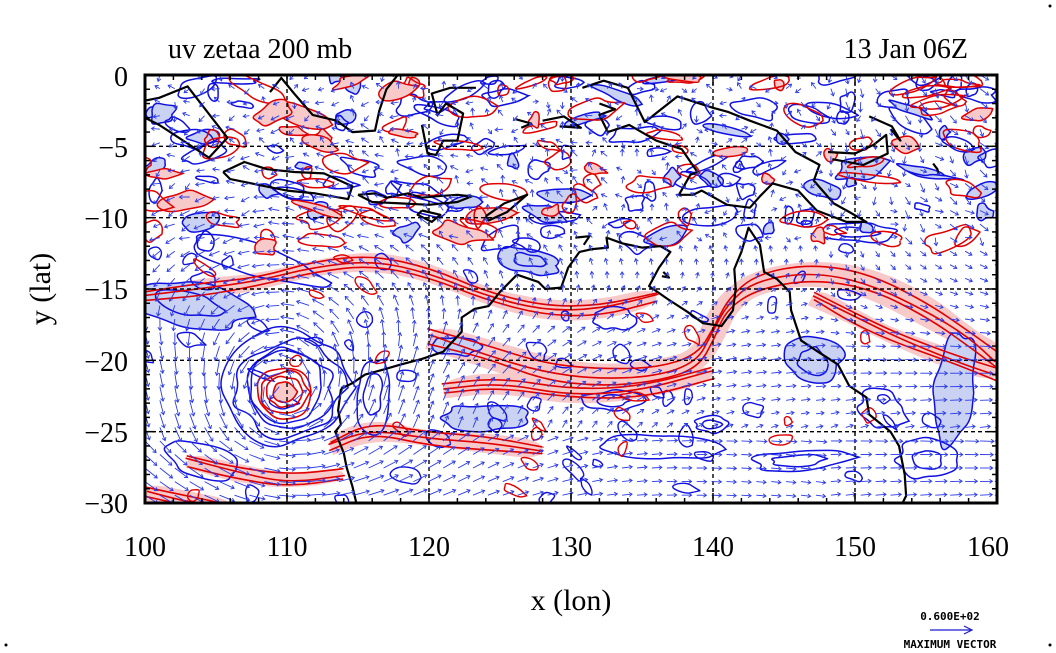  Describe the element at coordinates (1050, 6) in the screenshot. I see `corner-marker` at that location.